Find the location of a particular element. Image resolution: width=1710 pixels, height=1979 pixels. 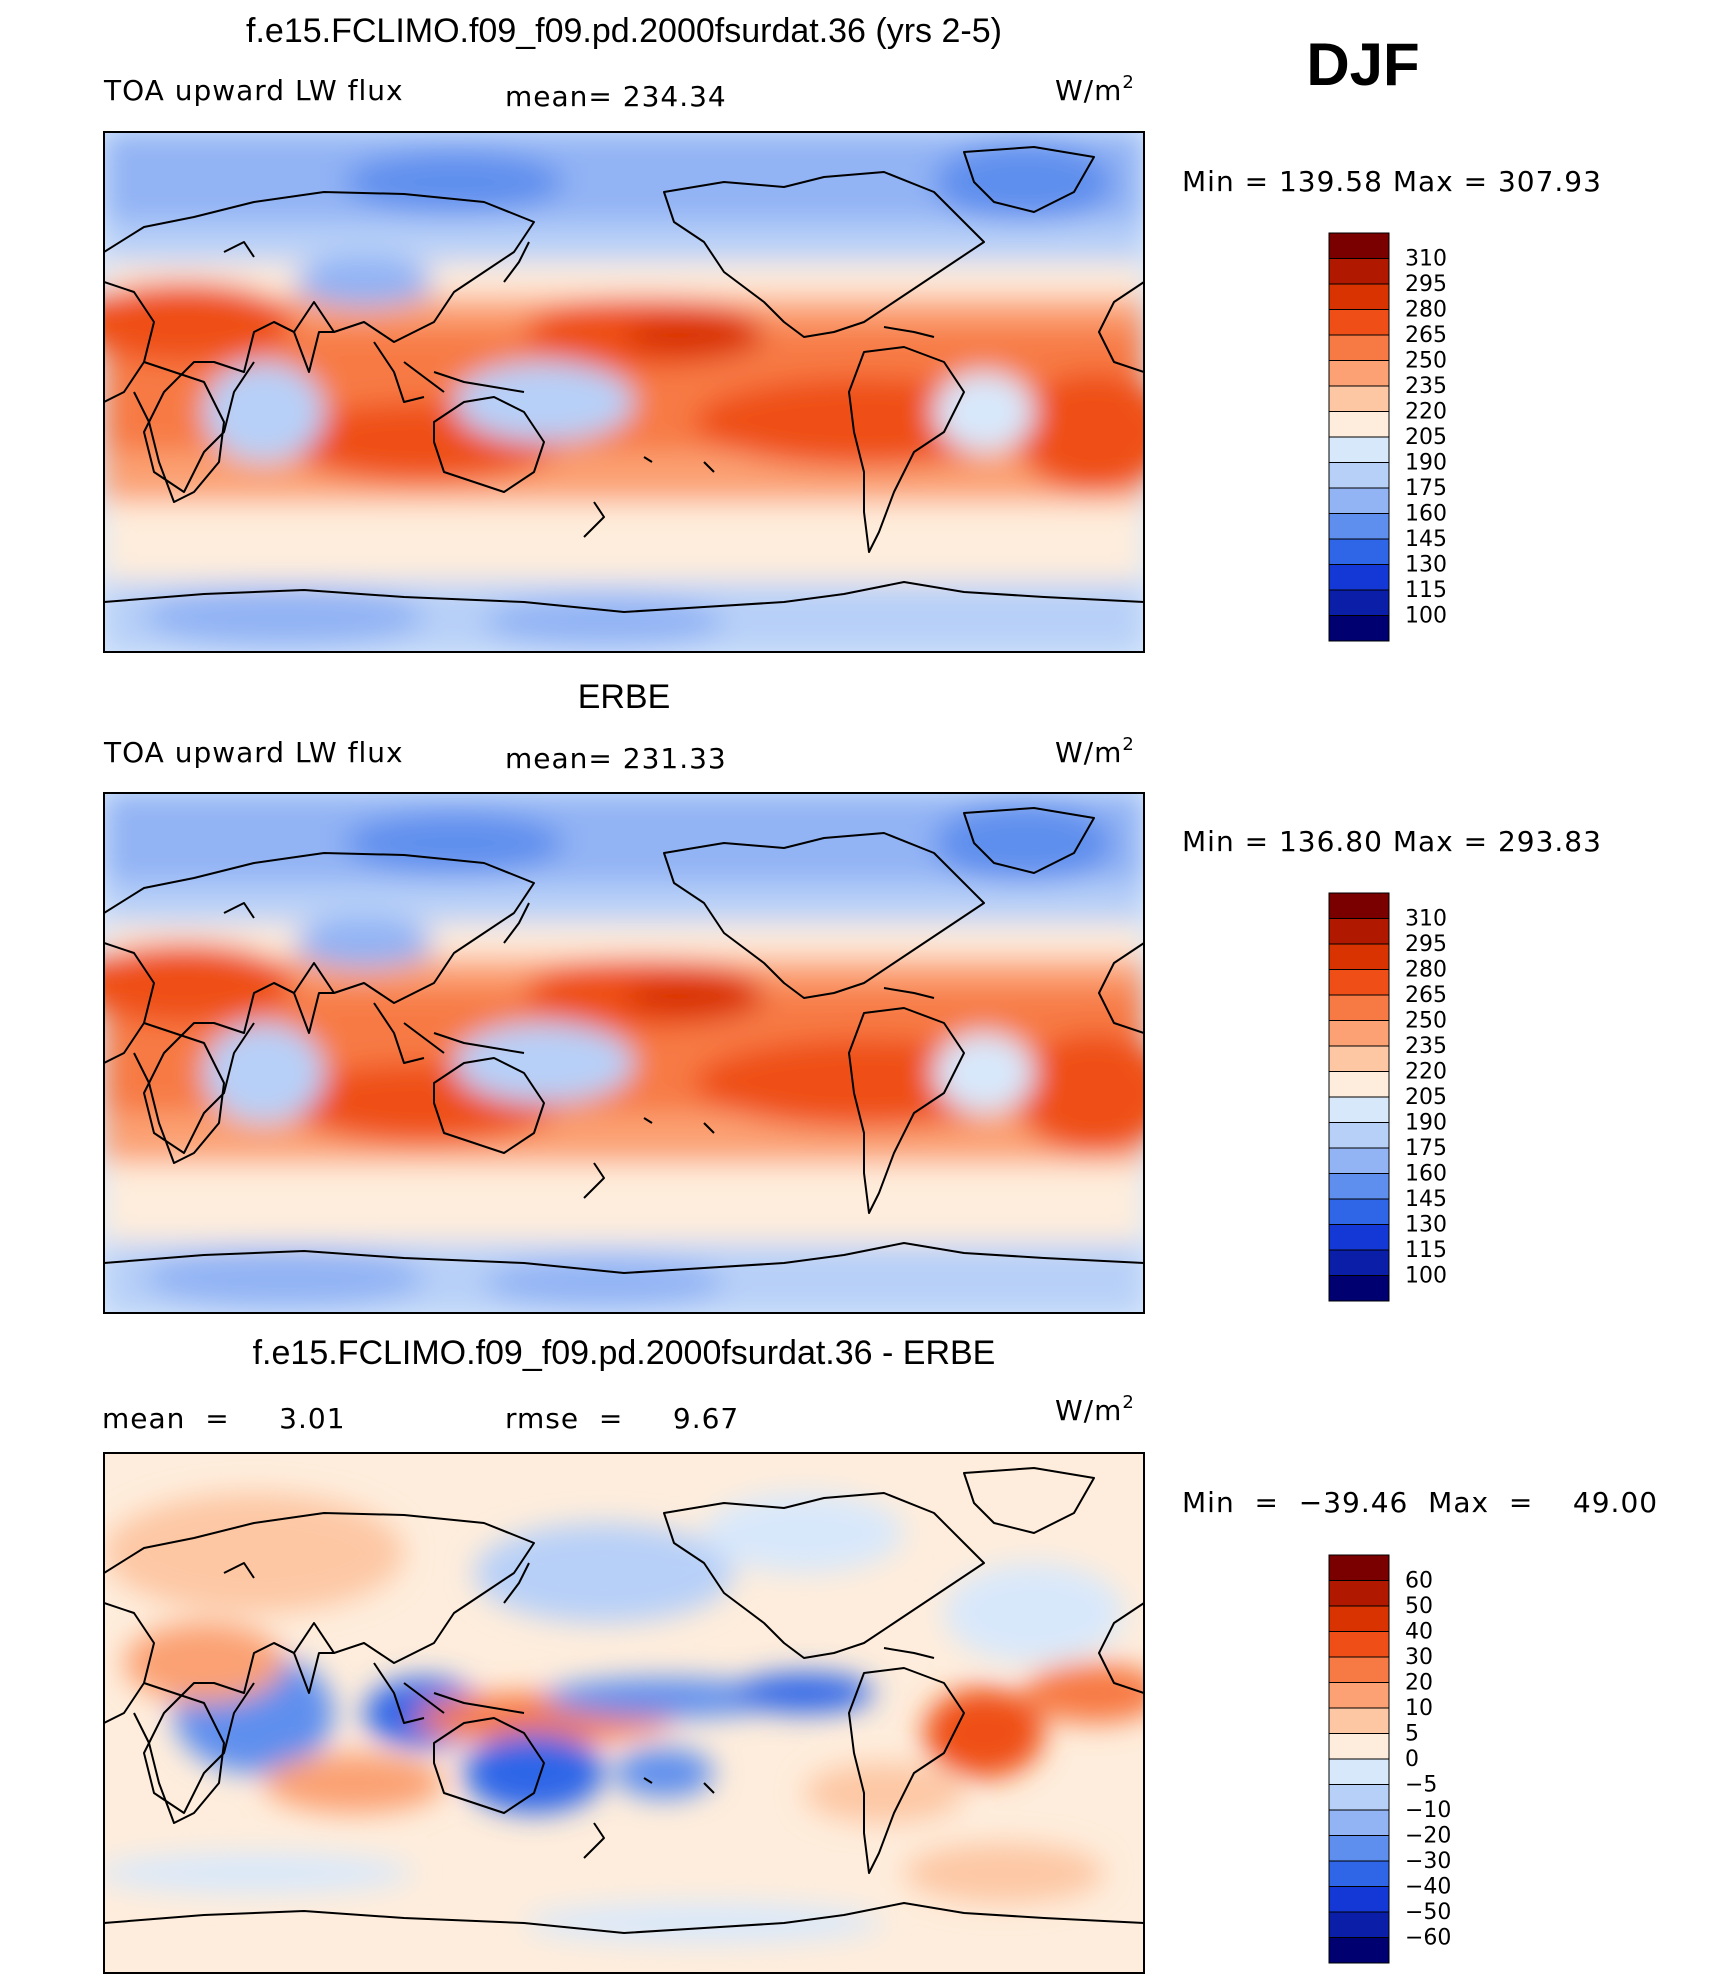

colorbar-tick-label: −30 is located at coordinates (1428, 1861).